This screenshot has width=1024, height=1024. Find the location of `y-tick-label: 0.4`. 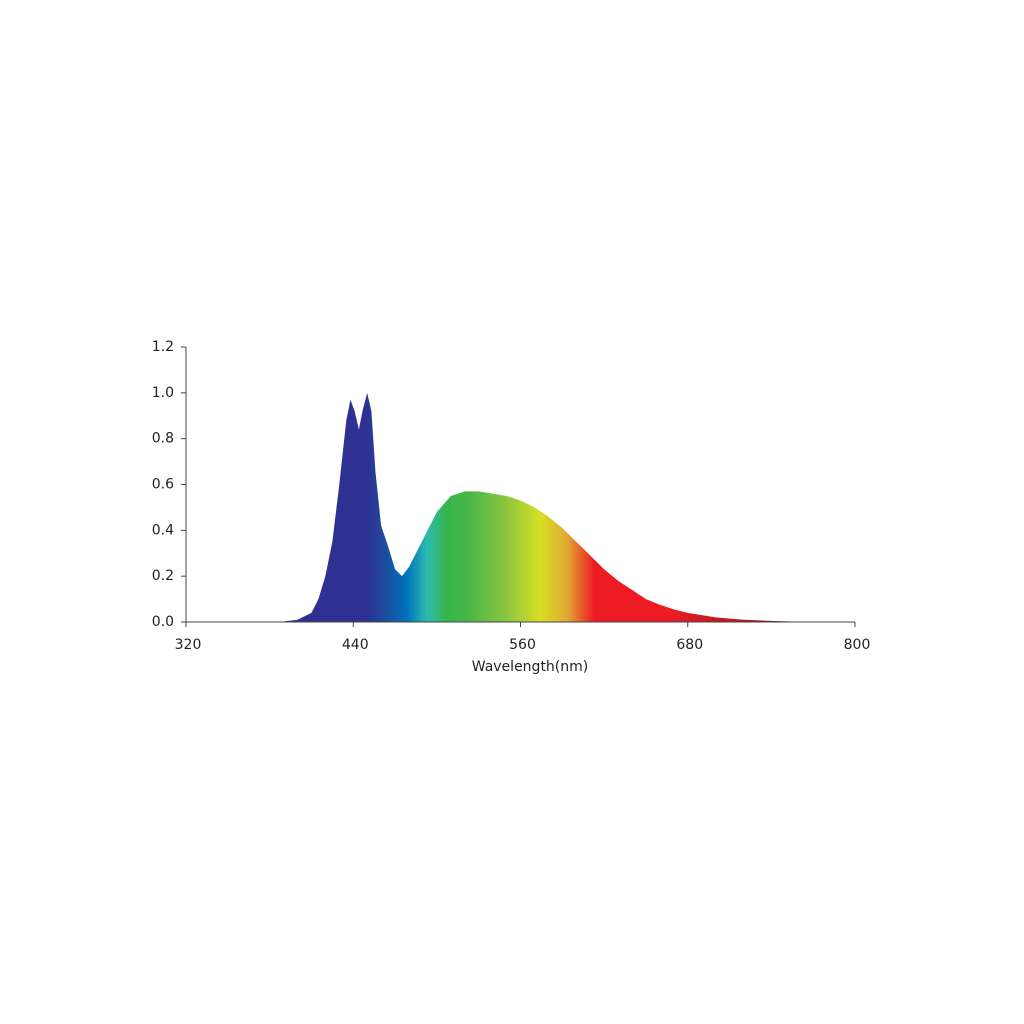

y-tick-label: 0.4 is located at coordinates (163, 530).